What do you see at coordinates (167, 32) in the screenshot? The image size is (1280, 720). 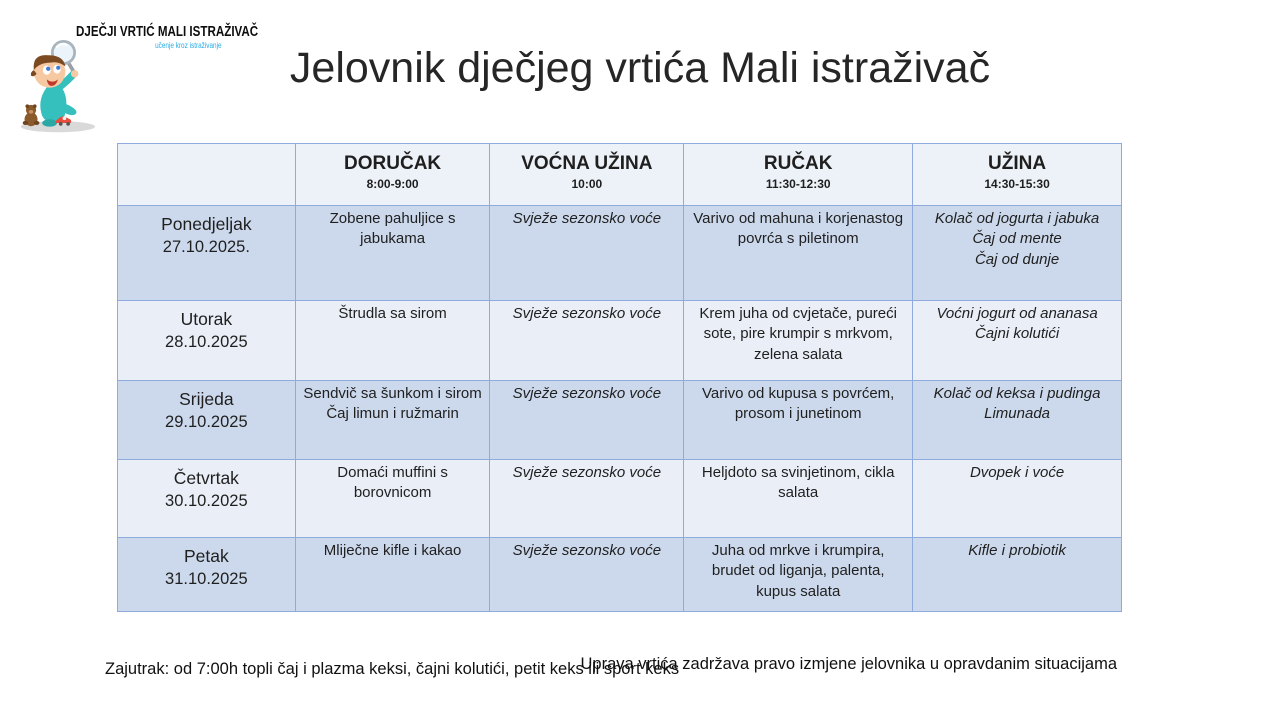 I see `logo-title: DJEČJI VRTIĆ MALI ISTRAŽIVAČ` at bounding box center [167, 32].